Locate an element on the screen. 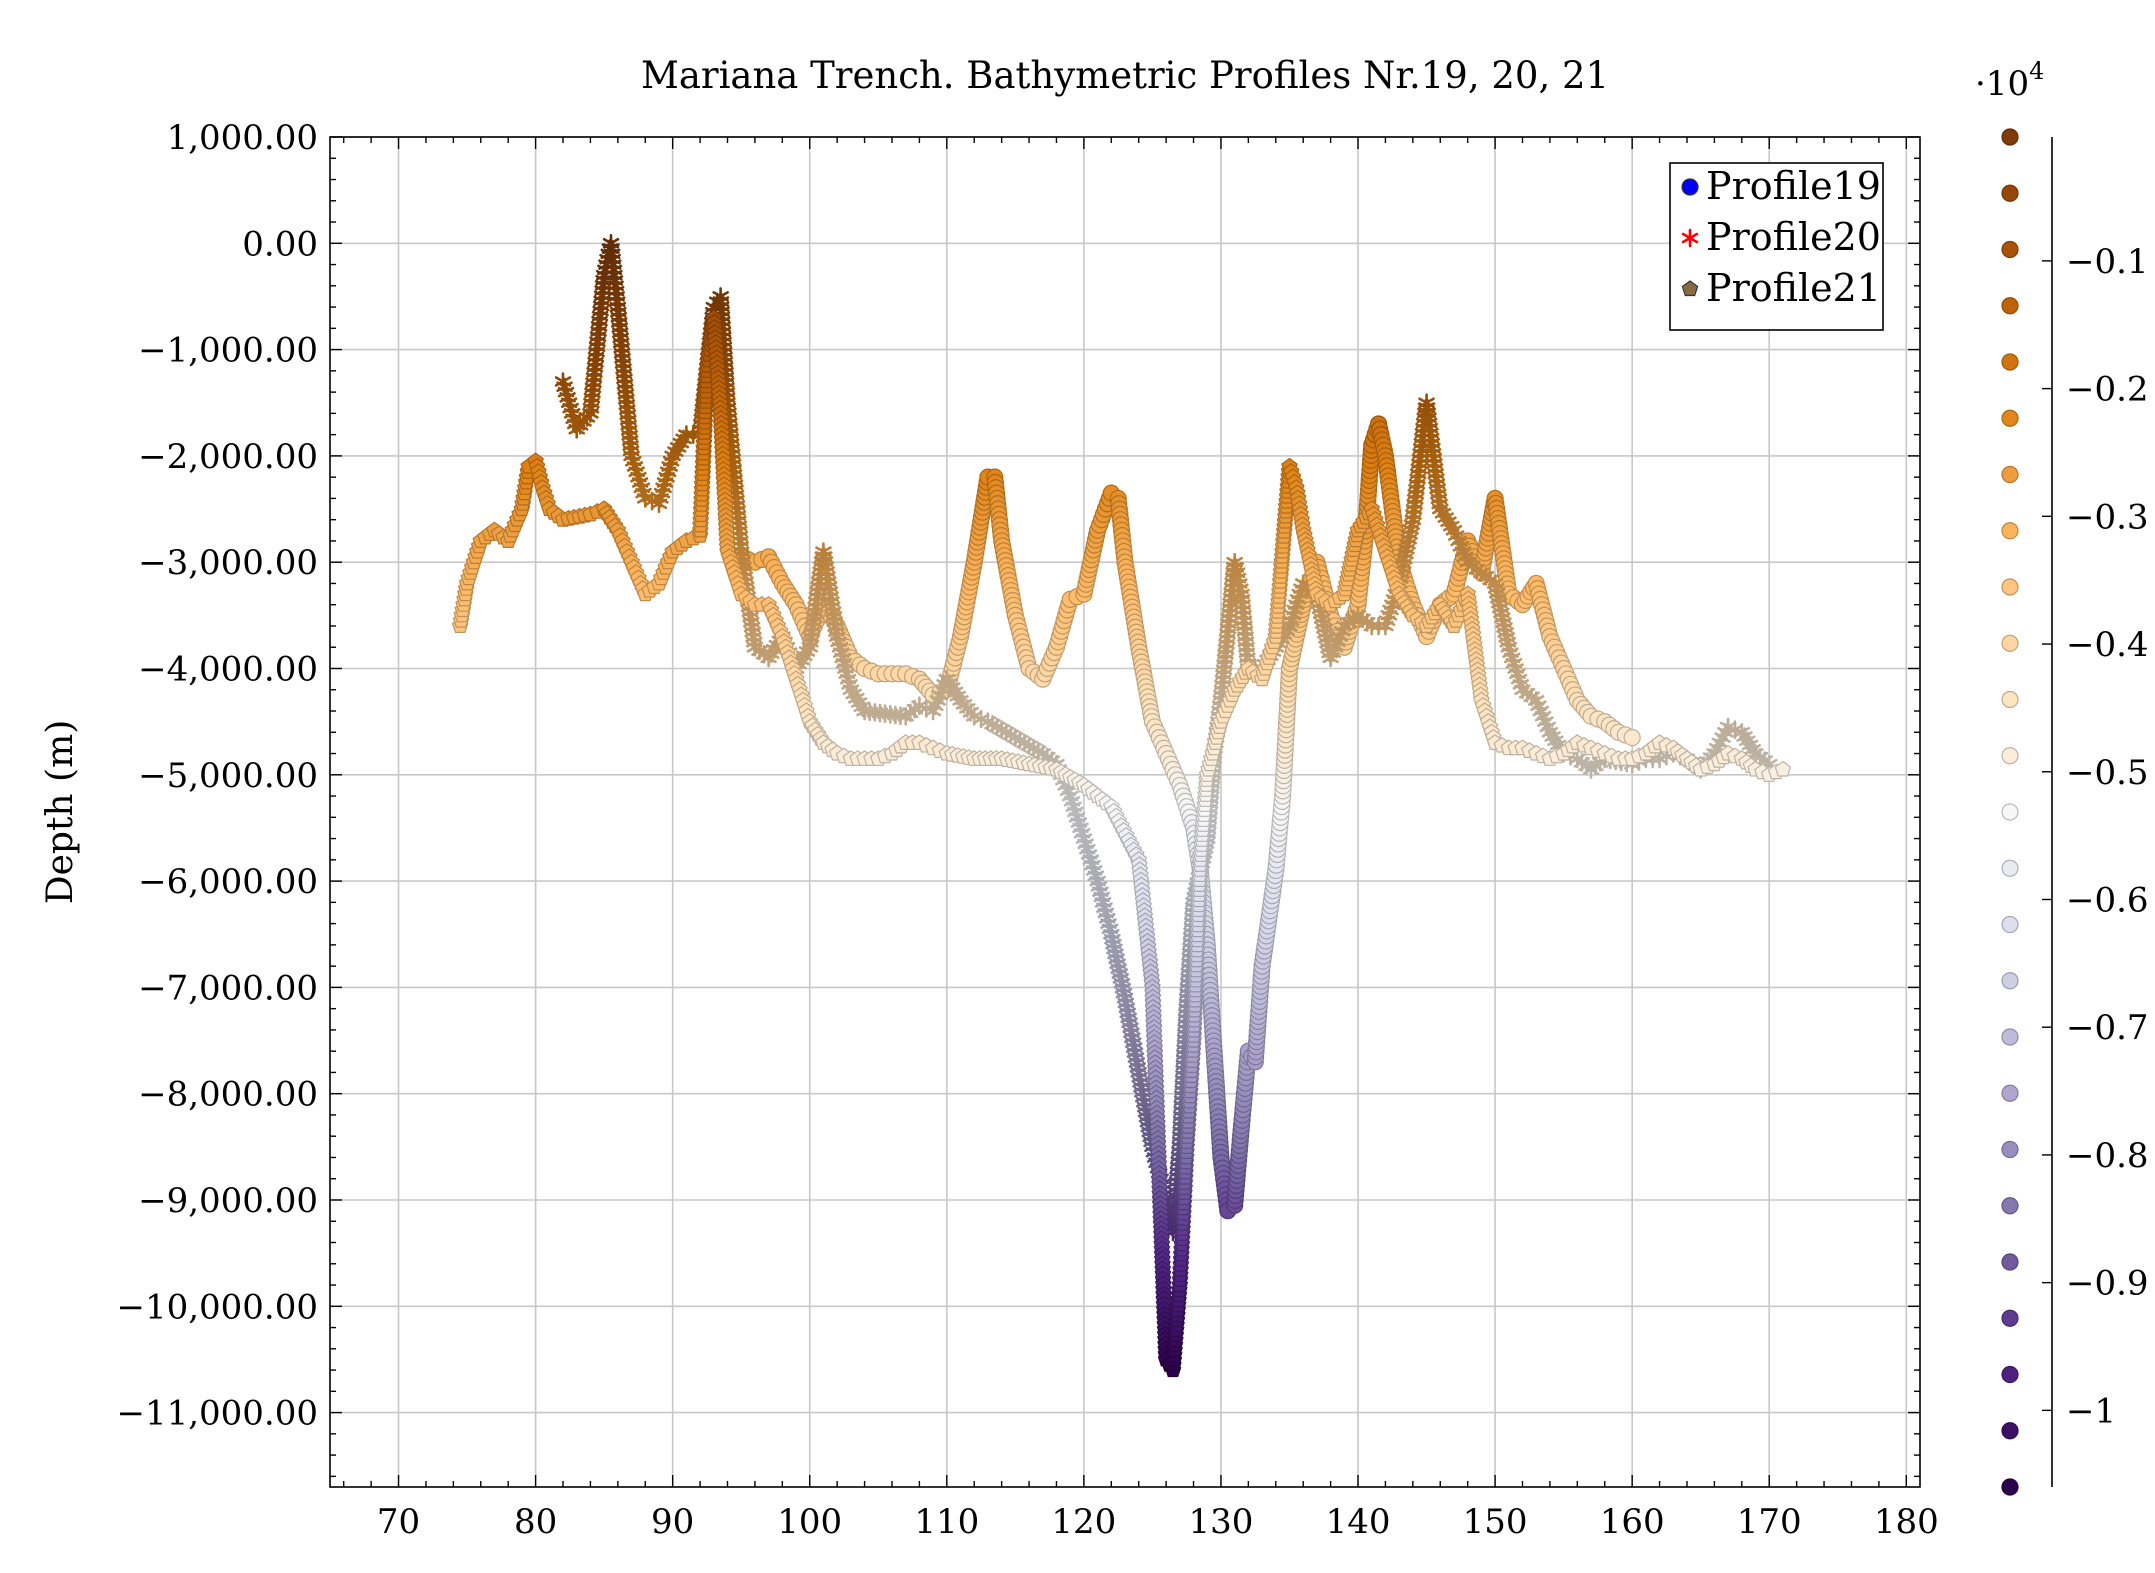 Image resolution: width=2155 pixels, height=1573 pixels. legend-marker-Profile20 is located at coordinates (1690, 238).